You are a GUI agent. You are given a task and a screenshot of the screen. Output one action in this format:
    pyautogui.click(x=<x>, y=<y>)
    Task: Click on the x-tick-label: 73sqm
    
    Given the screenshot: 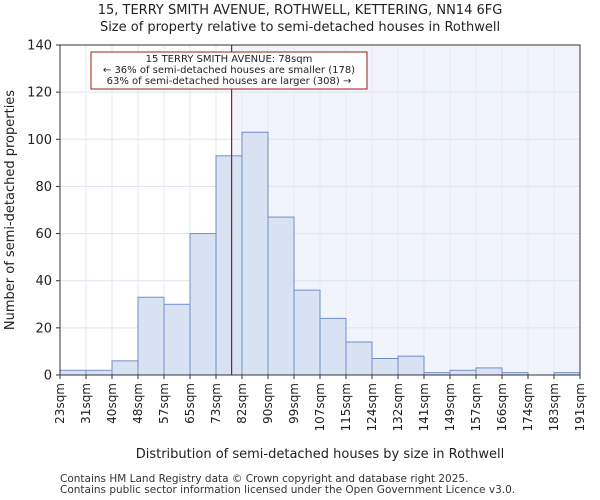 What is the action you would take?
    pyautogui.click(x=216, y=403)
    